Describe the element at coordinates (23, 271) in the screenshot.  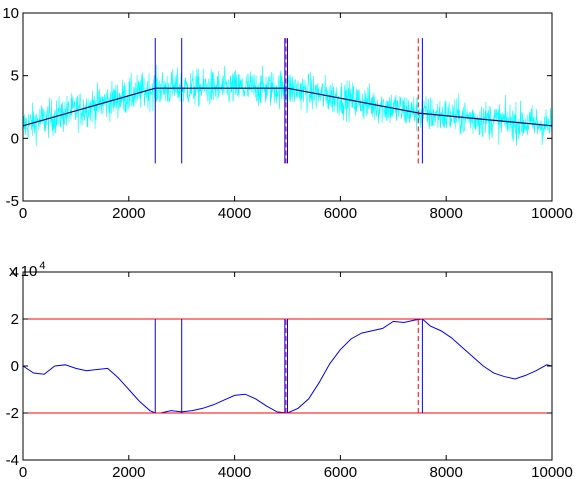
I see `multiplier-base: x 10` at that location.